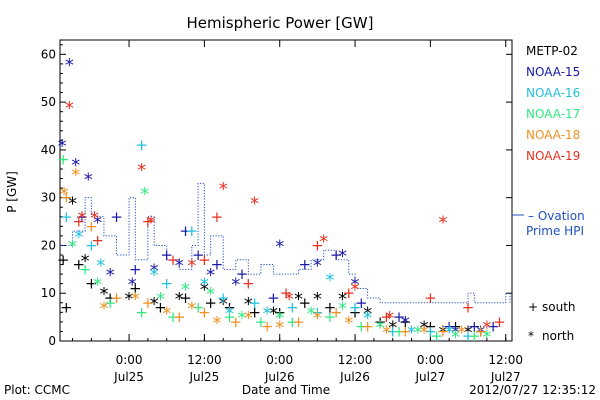 The width and height of the screenshot is (600, 400). What do you see at coordinates (52, 341) in the screenshot?
I see `y-tick-label: 0` at bounding box center [52, 341].